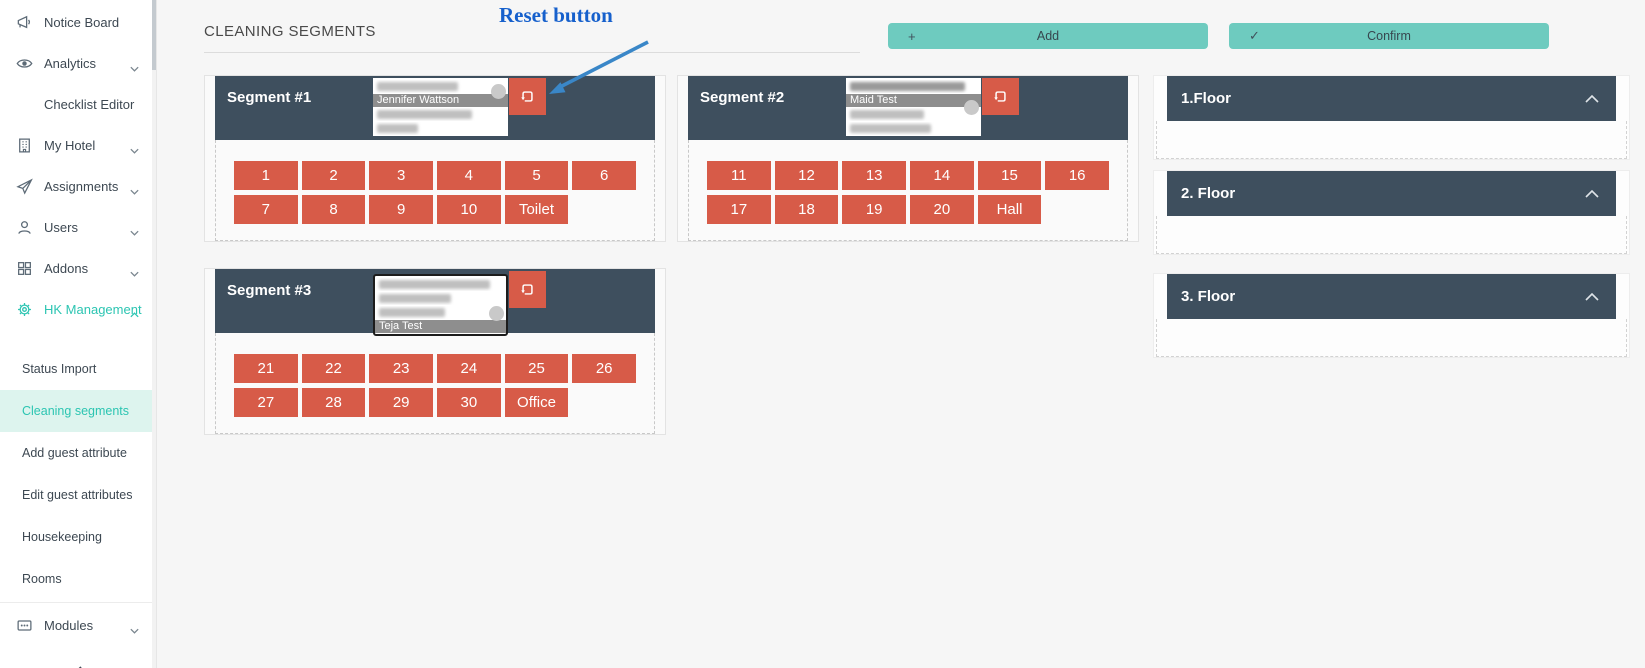 The width and height of the screenshot is (1645, 668). I want to click on floor-3-dropzone, so click(1391, 338).